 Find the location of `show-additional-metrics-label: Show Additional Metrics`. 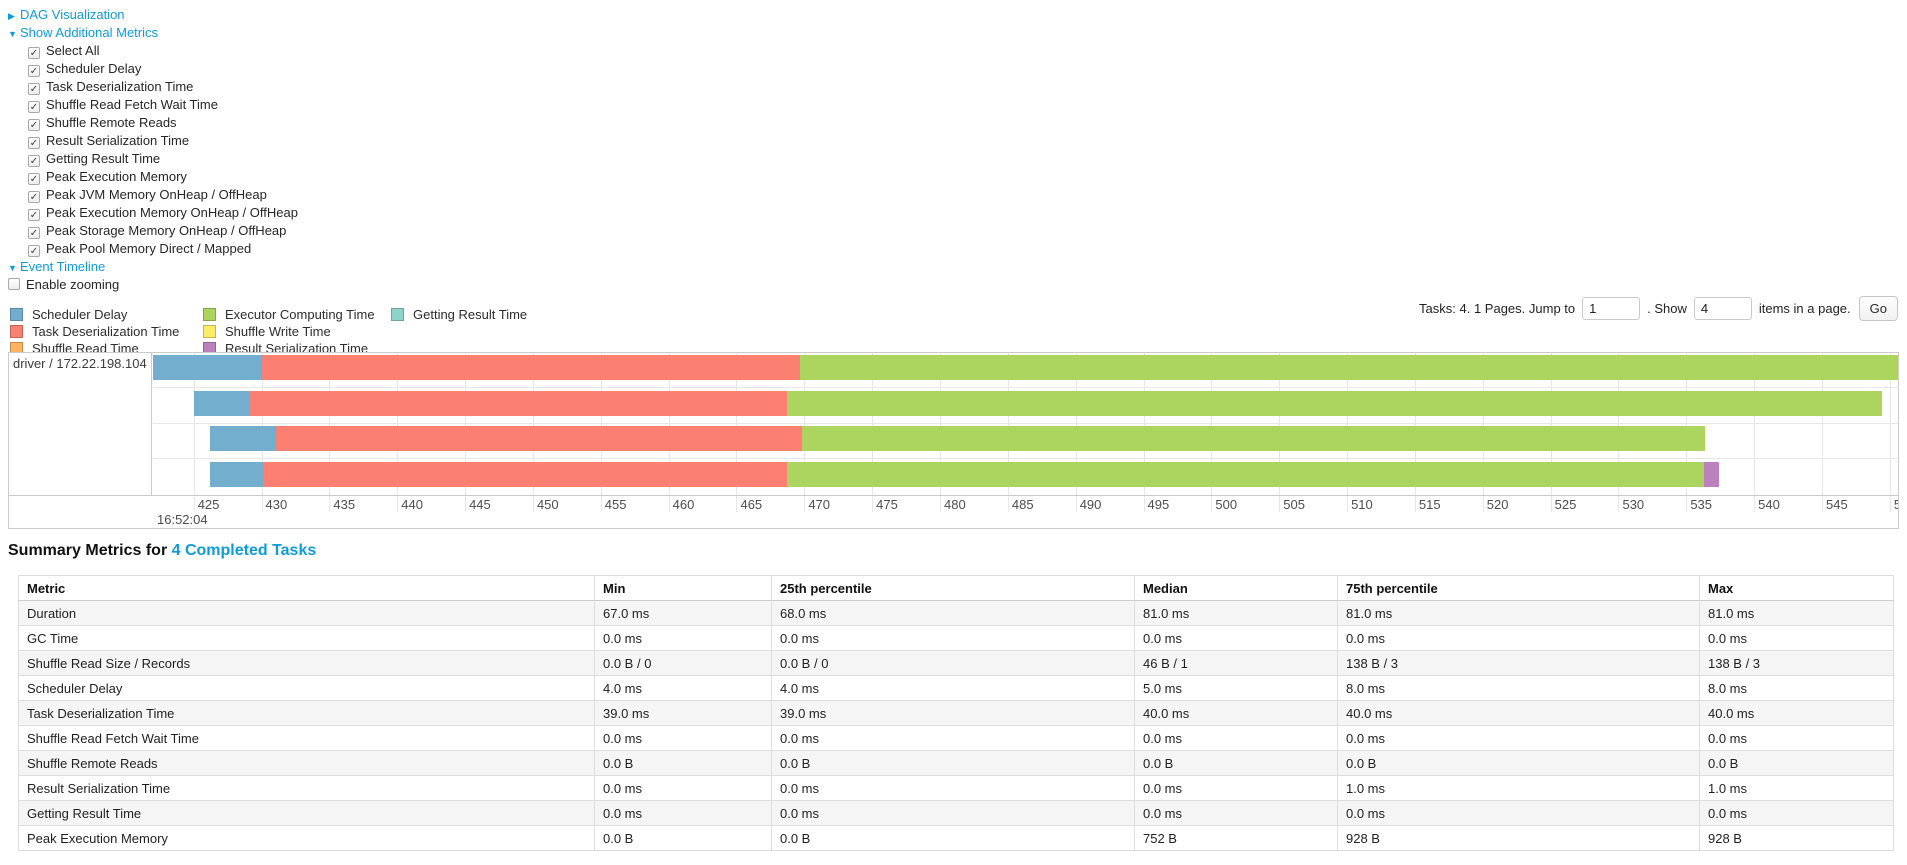

show-additional-metrics-label: Show Additional Metrics is located at coordinates (89, 32).